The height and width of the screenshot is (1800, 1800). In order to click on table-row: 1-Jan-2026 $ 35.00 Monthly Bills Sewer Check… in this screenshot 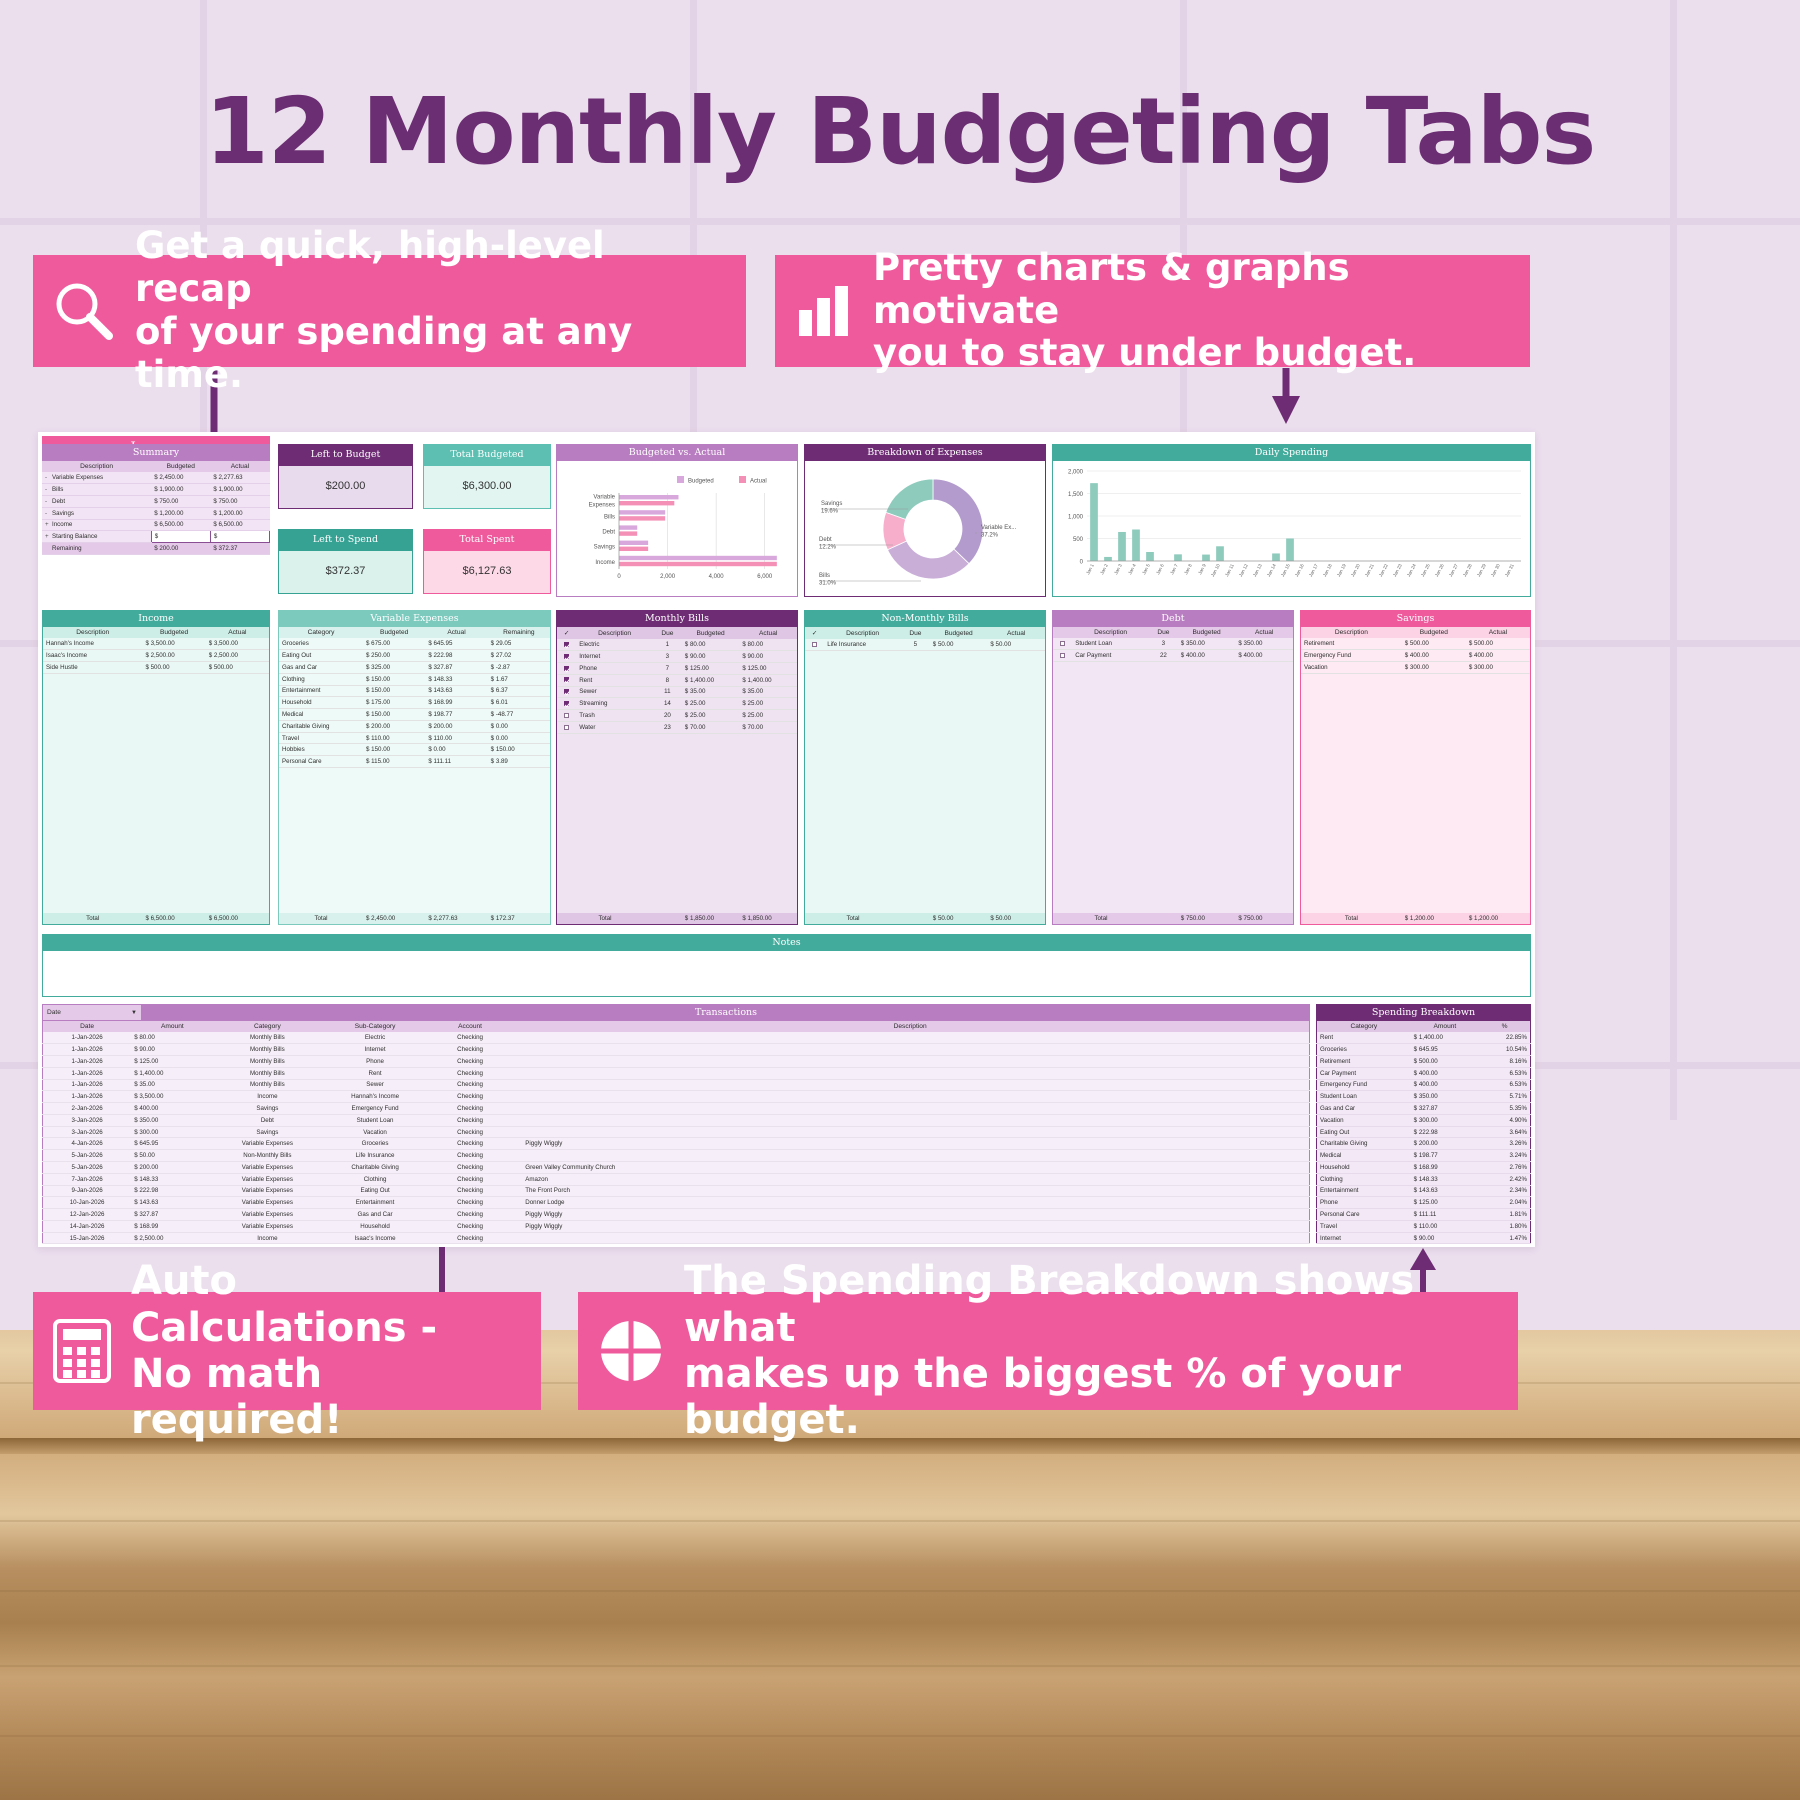, I will do `click(676, 1085)`.